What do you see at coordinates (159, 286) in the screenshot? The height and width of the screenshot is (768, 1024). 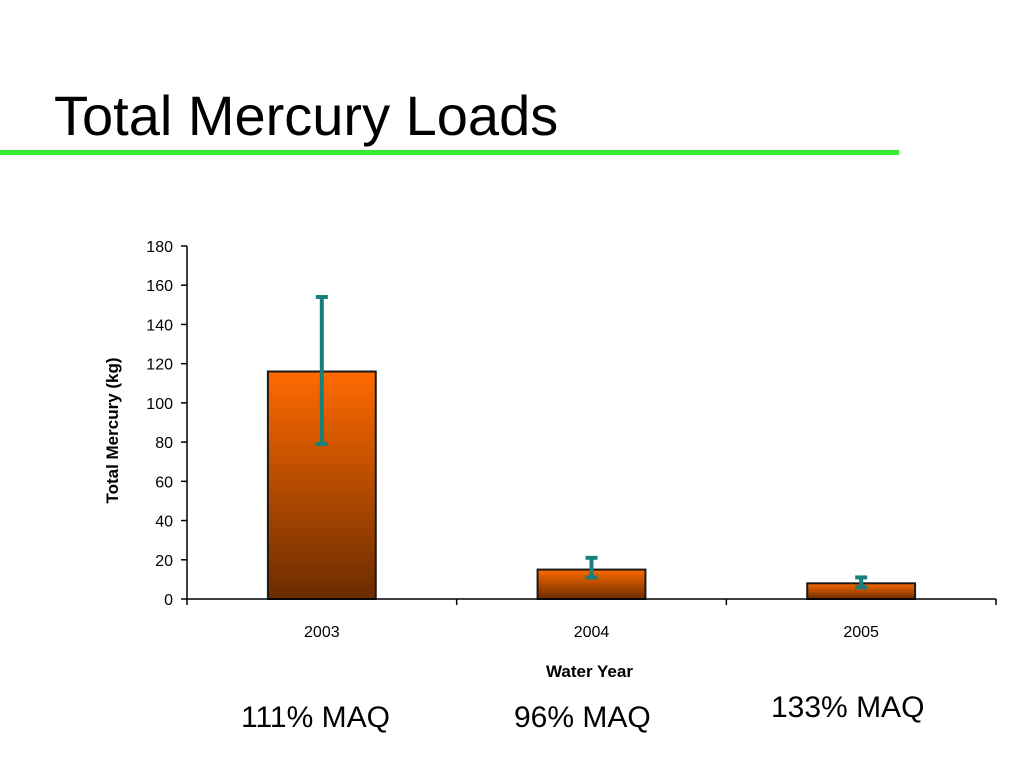 I see `y-tick-label: 160` at bounding box center [159, 286].